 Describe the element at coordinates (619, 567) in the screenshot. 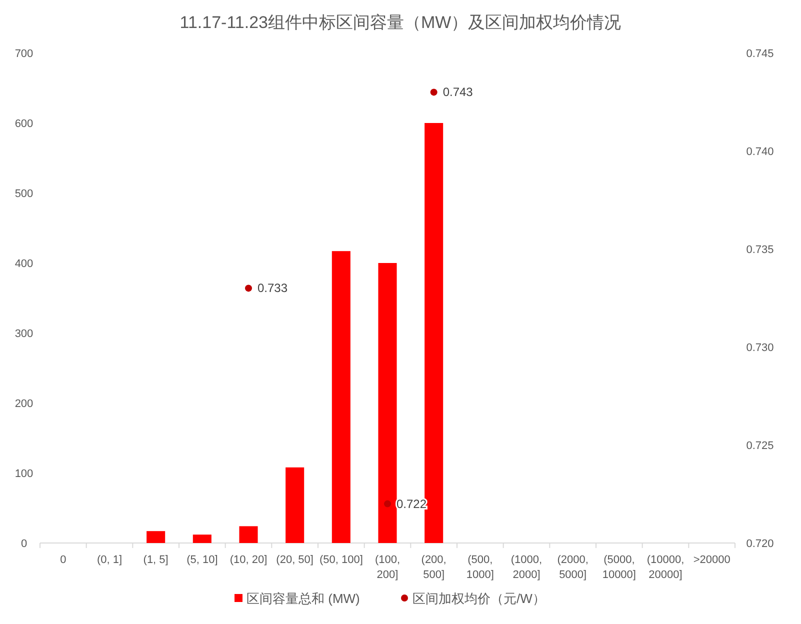

I see `x-tick-label: (5000, 10000]` at that location.